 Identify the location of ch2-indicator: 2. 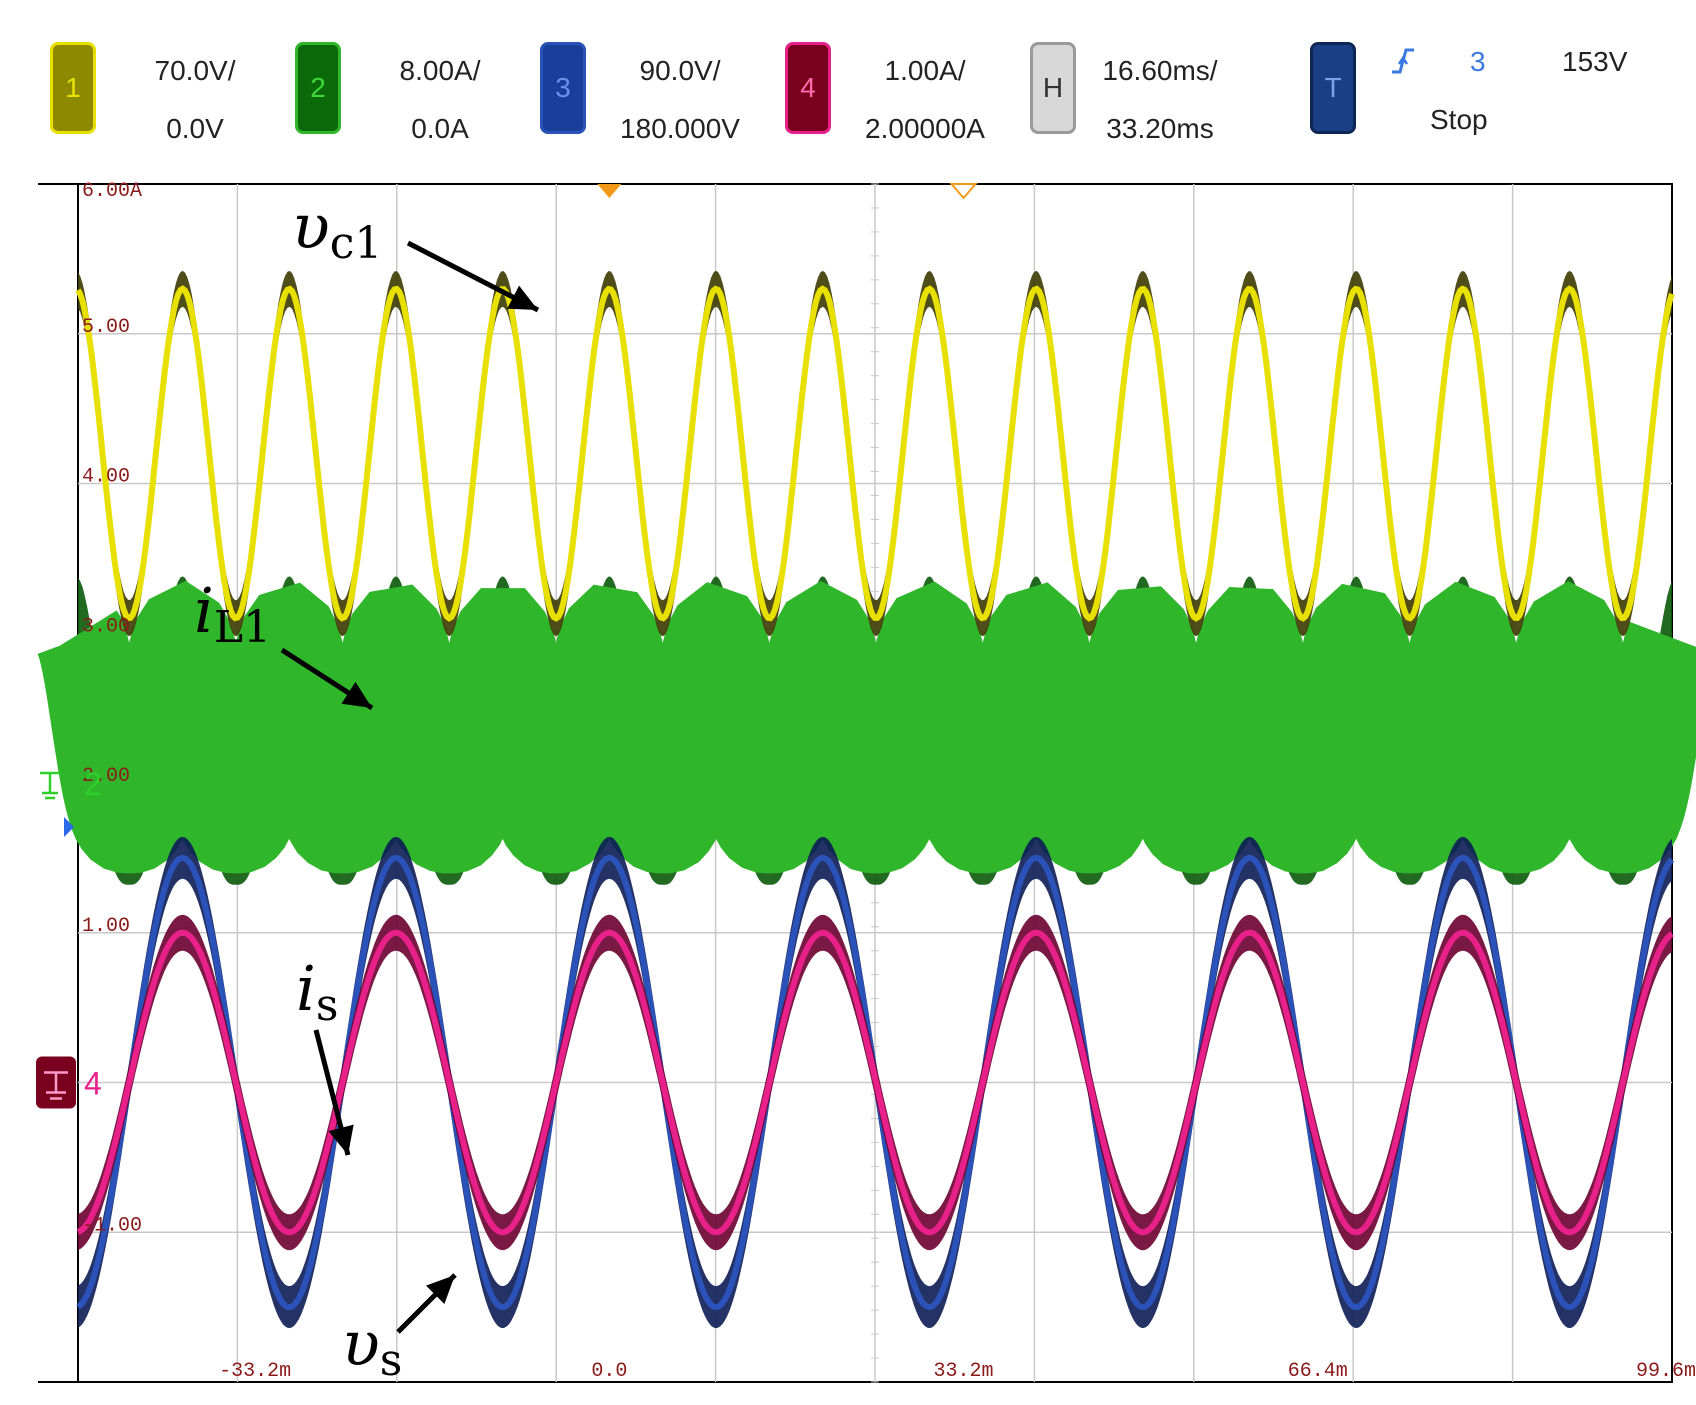
(318, 88).